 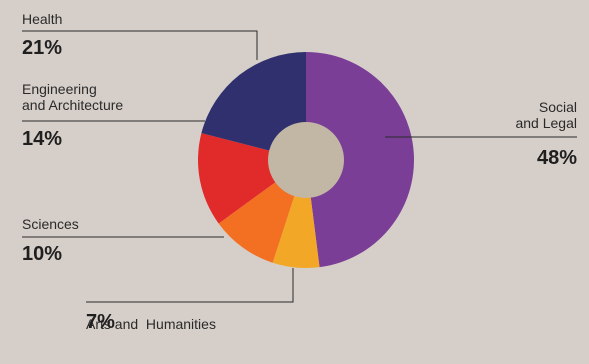 I want to click on value-sciences: 10%, so click(x=42, y=254).